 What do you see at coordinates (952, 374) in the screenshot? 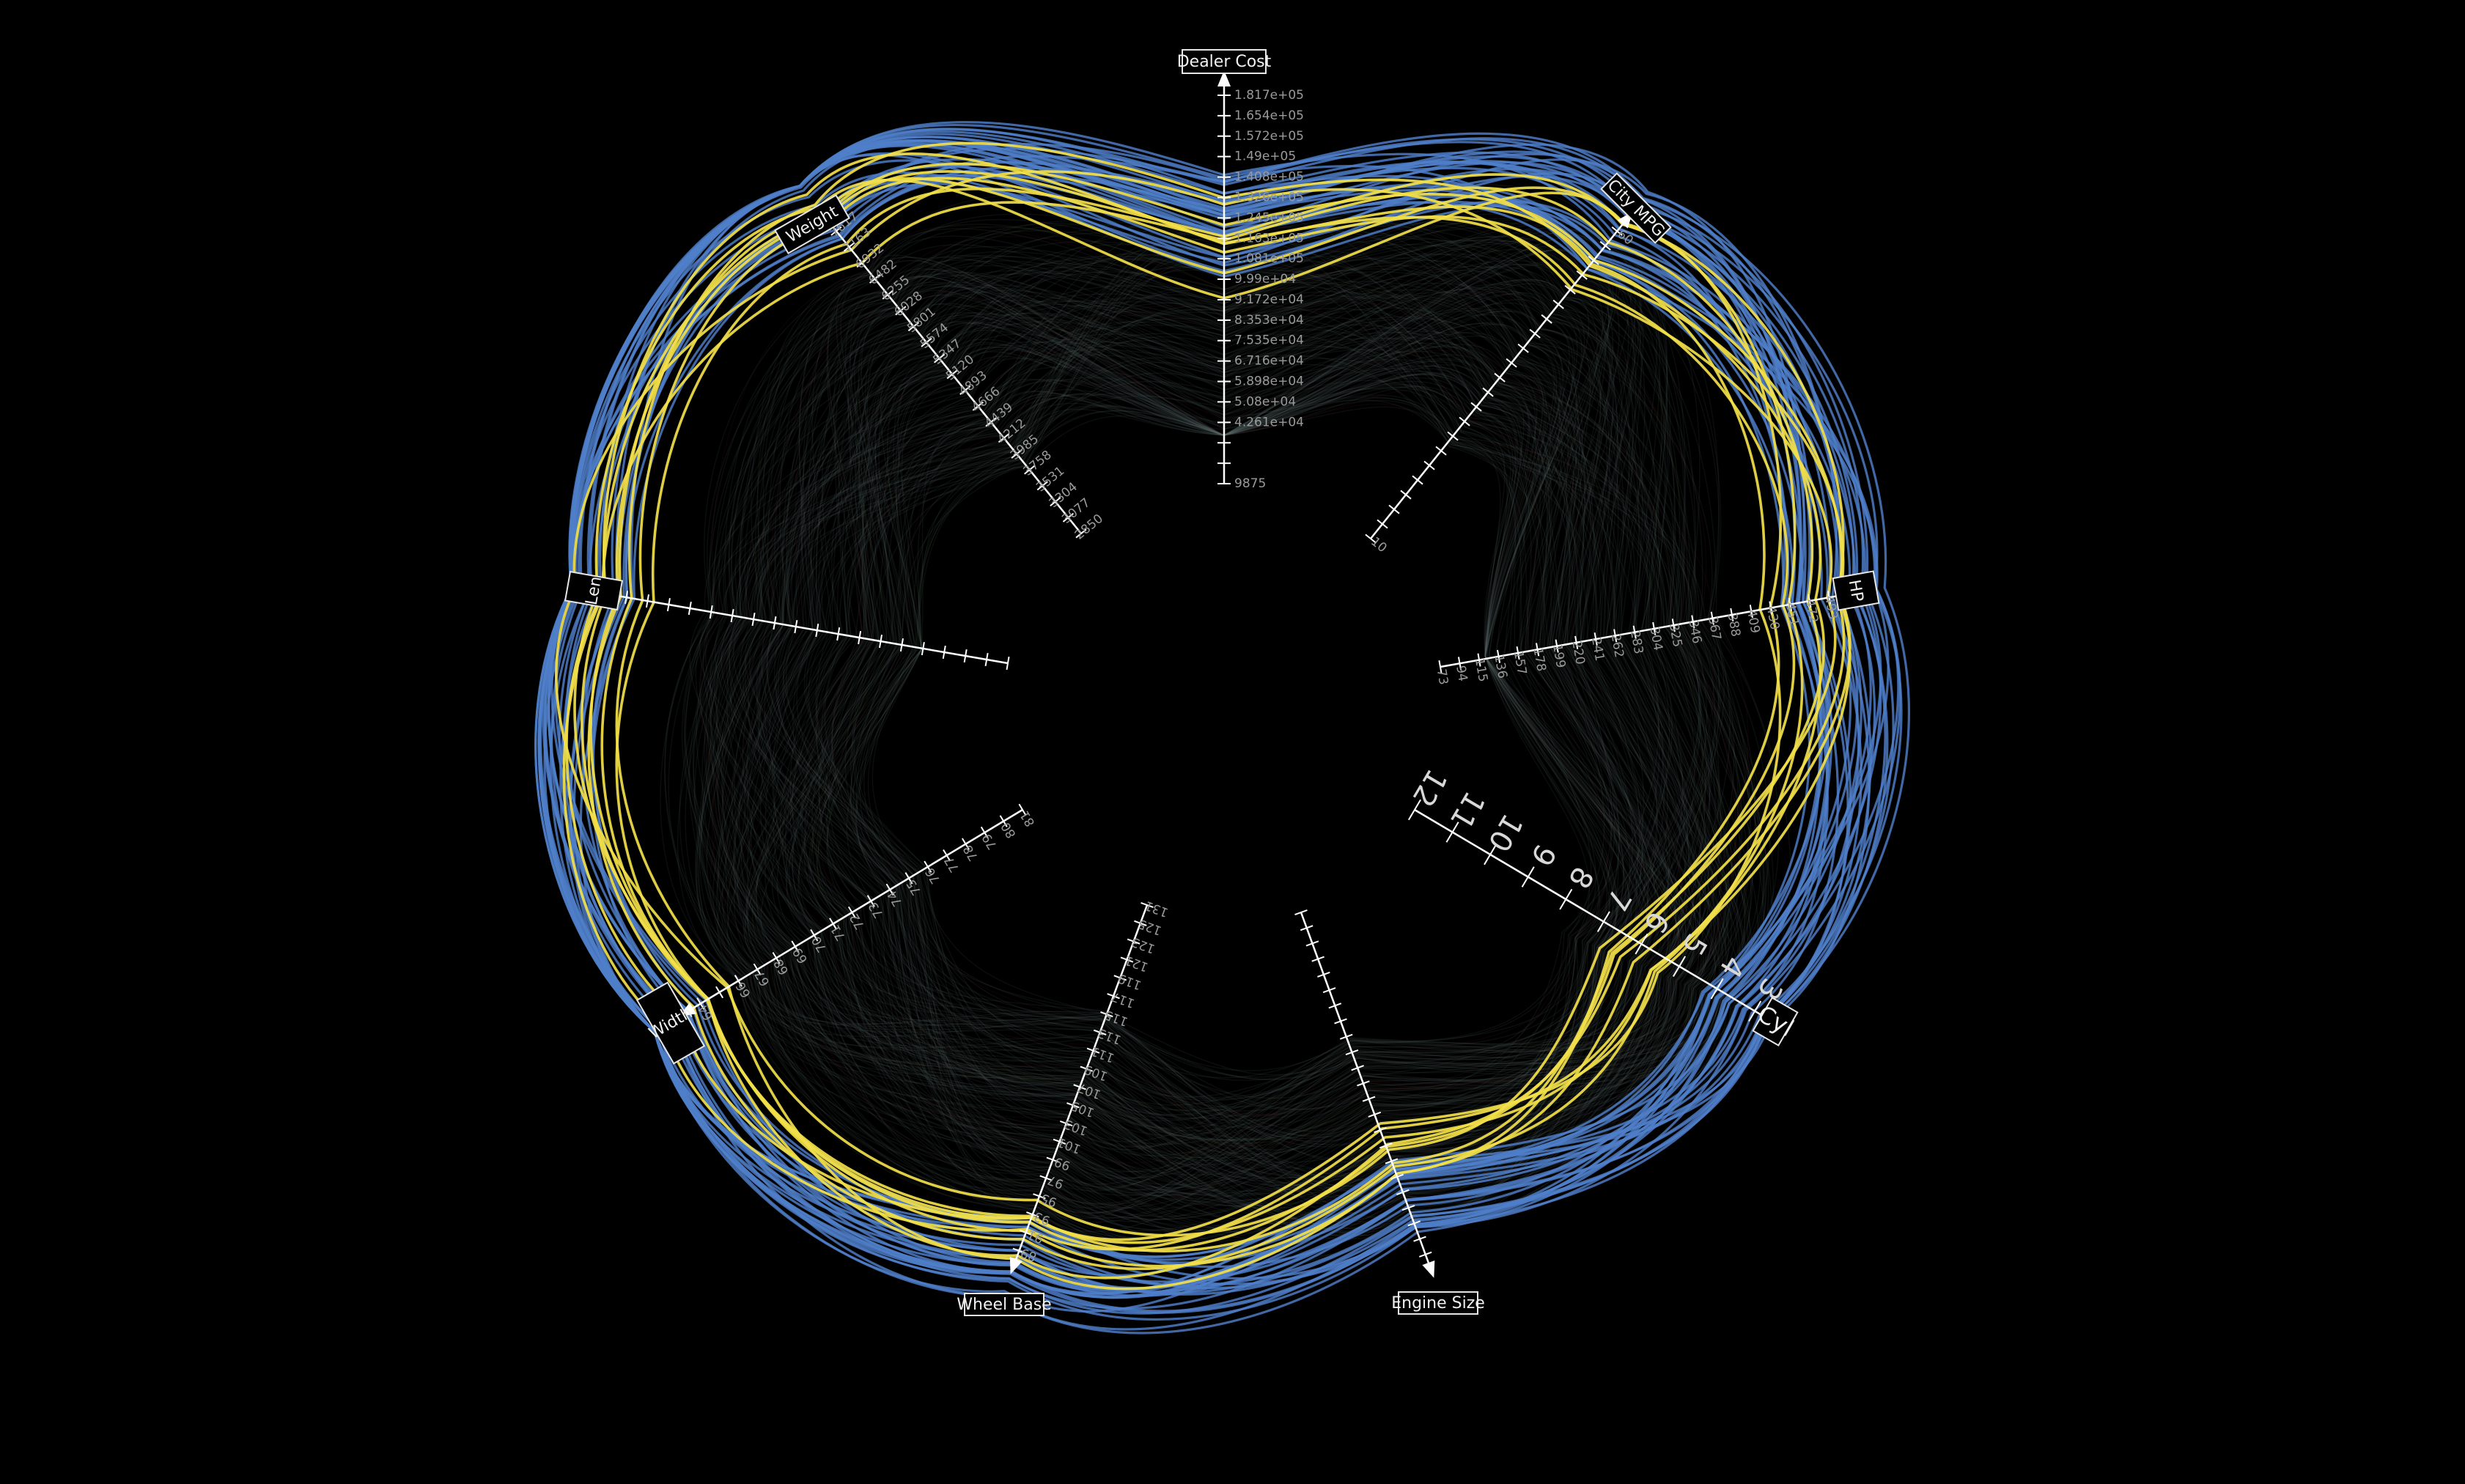
I see `axis-line-weight` at bounding box center [952, 374].